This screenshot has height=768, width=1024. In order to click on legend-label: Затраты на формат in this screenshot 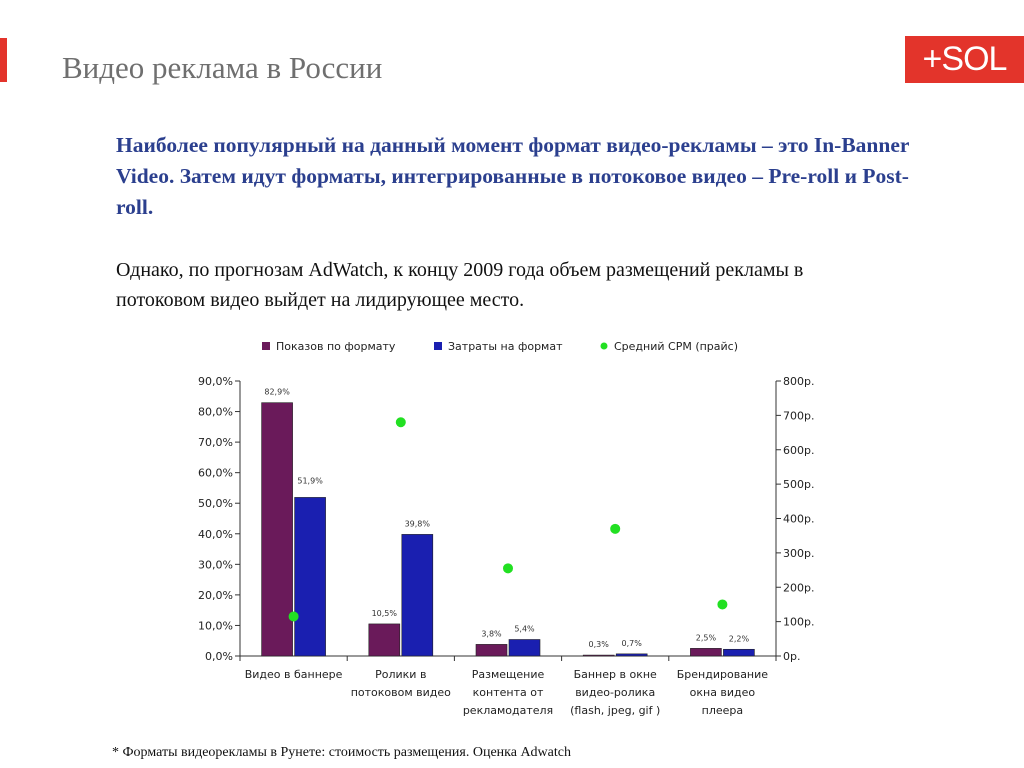, I will do `click(505, 346)`.